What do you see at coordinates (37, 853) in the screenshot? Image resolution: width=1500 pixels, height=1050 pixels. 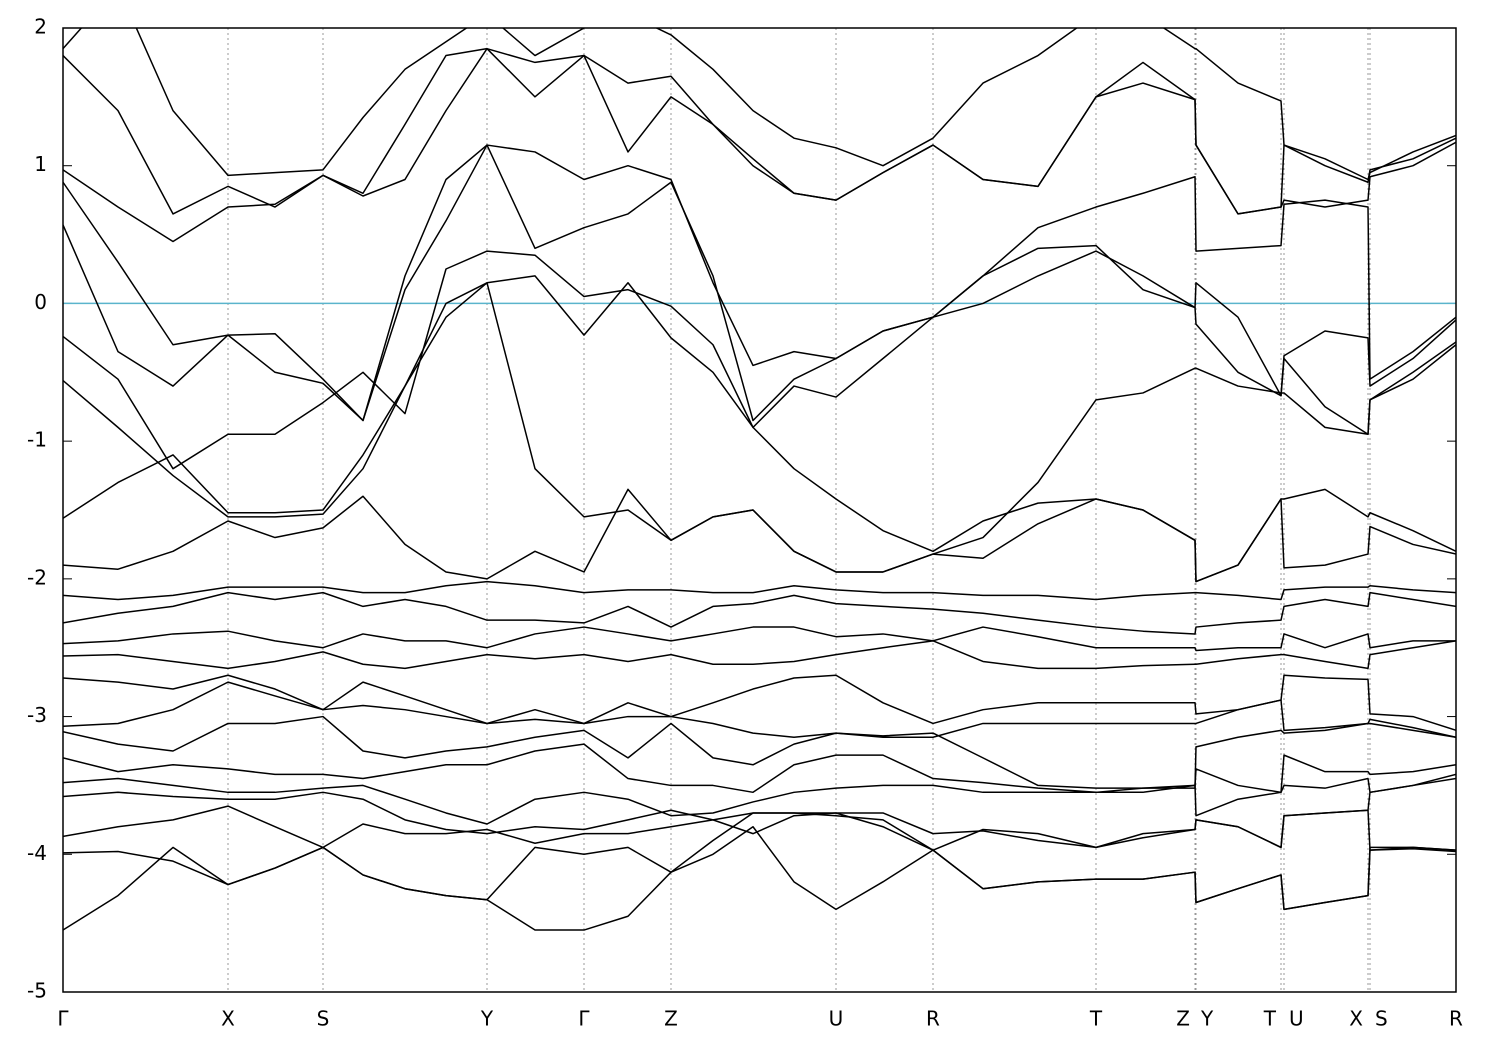 I see `y-tick-label: -4` at bounding box center [37, 853].